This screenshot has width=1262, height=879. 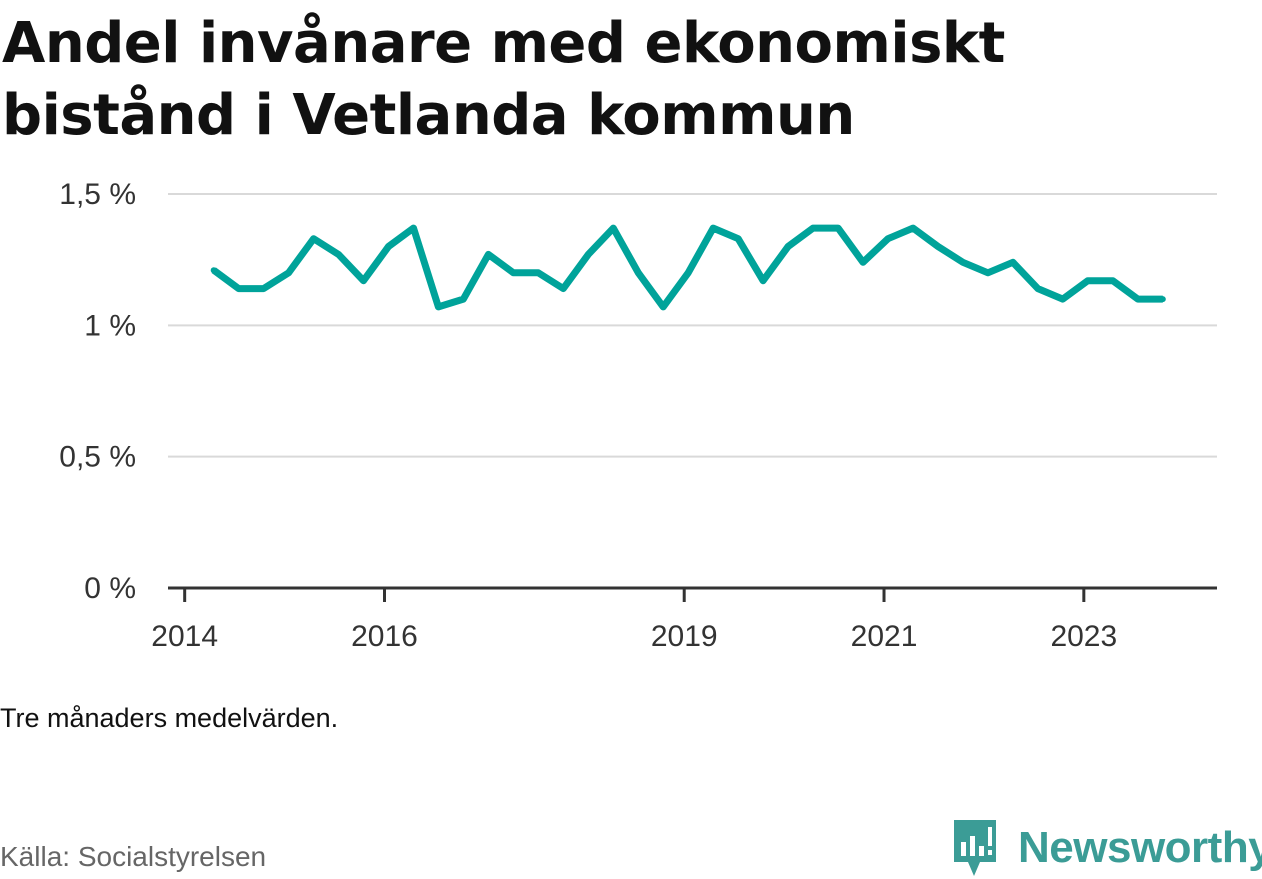 I want to click on newsworthy-logo-icon, so click(x=975, y=848).